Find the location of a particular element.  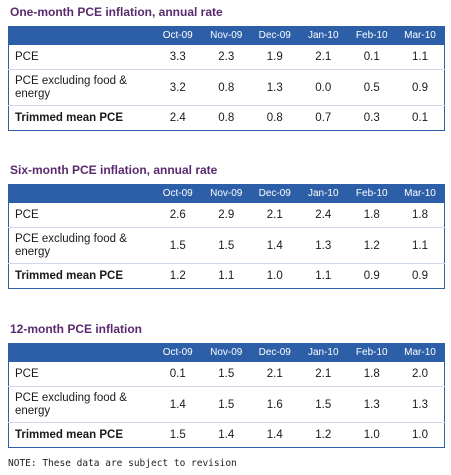

cell-value: 0.7 is located at coordinates (323, 118).